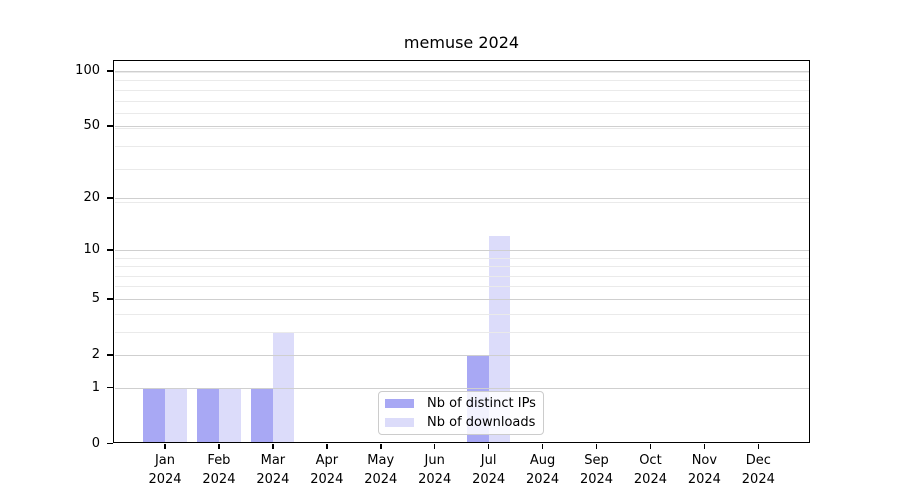 The height and width of the screenshot is (500, 900). I want to click on legend-swatch-downloads, so click(399, 422).